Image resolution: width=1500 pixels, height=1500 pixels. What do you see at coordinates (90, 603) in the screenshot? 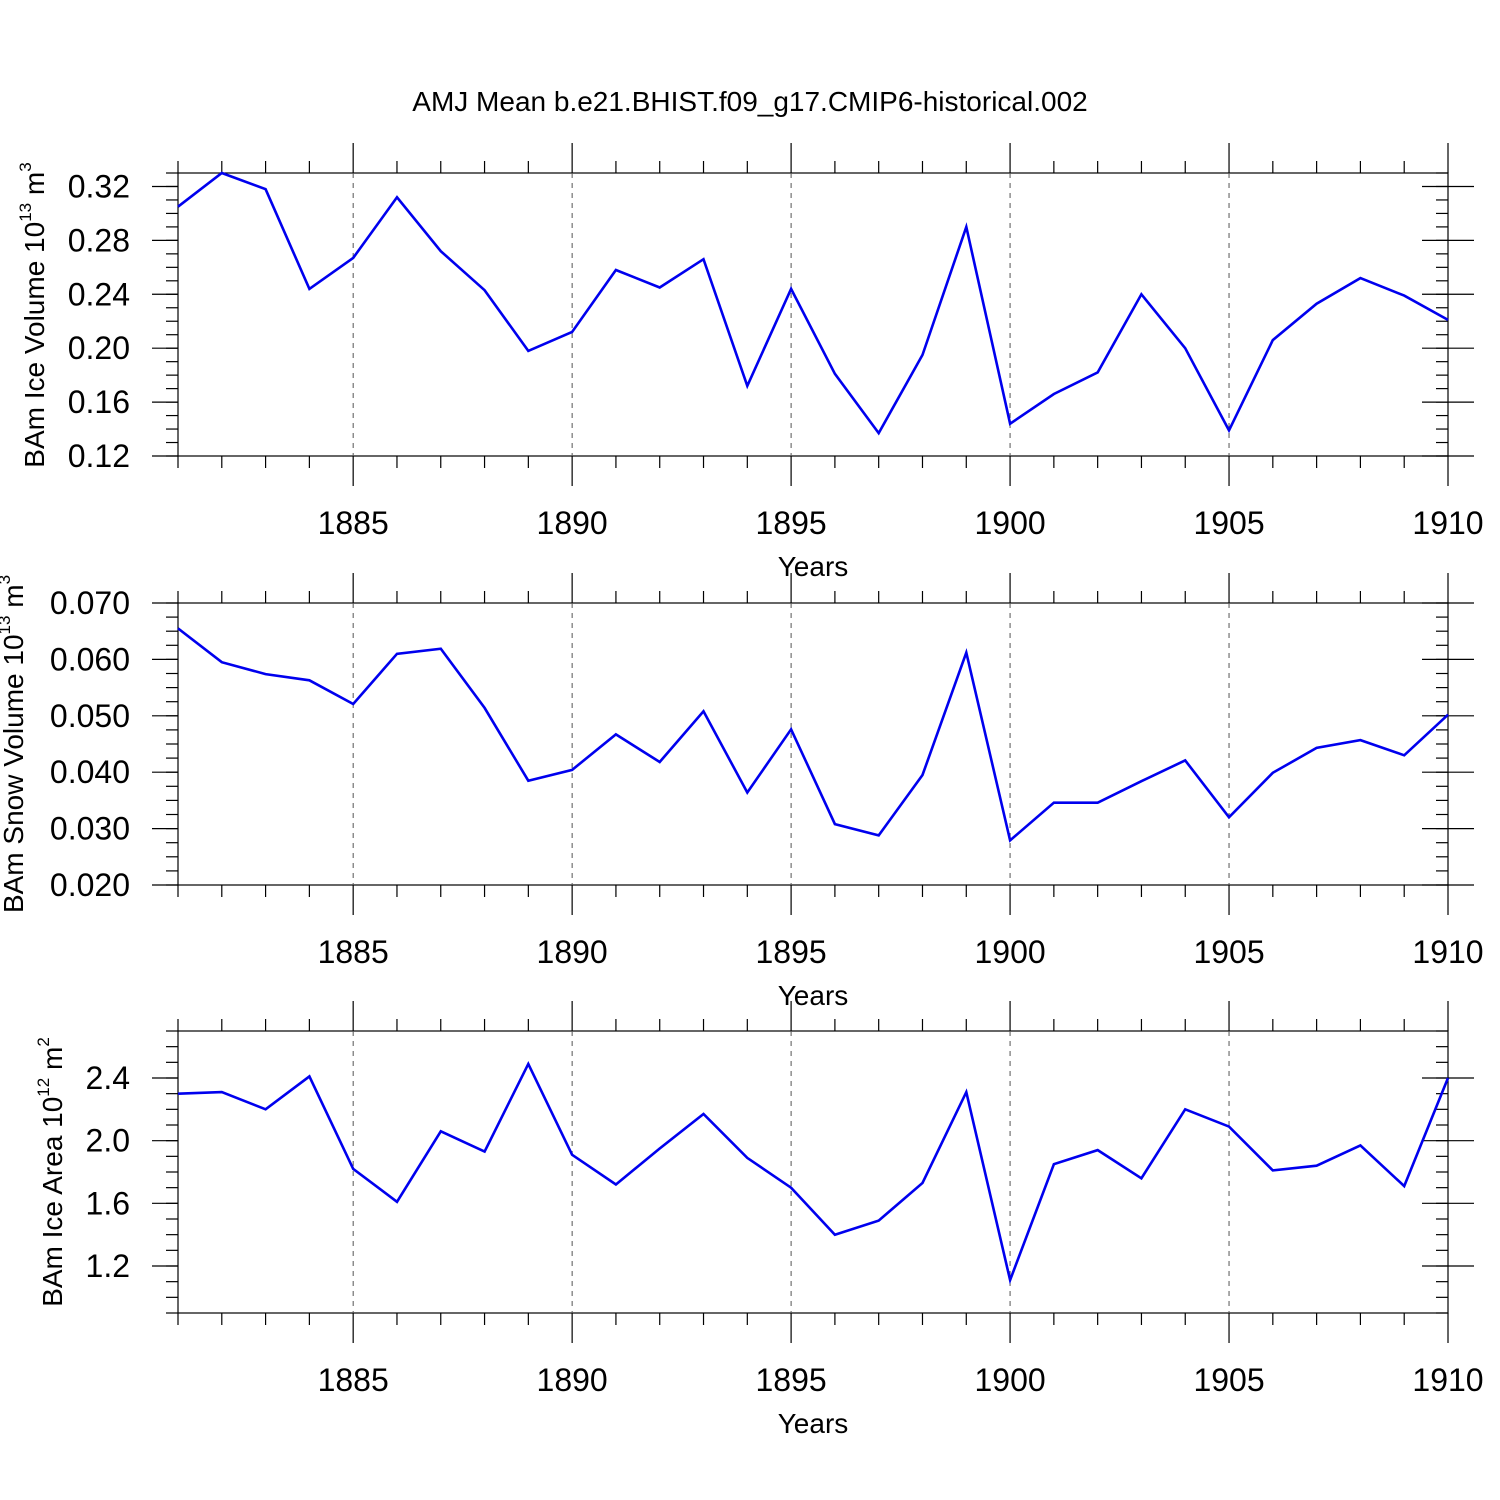
I see `y-tick-label: 0.070` at bounding box center [90, 603].